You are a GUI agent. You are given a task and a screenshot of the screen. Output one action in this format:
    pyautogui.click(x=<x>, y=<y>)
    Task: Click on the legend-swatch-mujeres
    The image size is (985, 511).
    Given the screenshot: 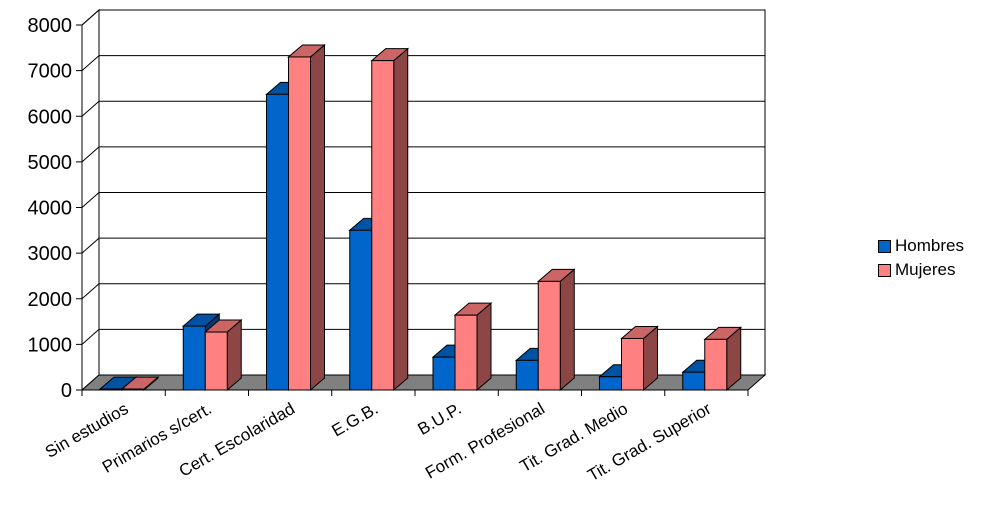 What is the action you would take?
    pyautogui.click(x=884, y=270)
    